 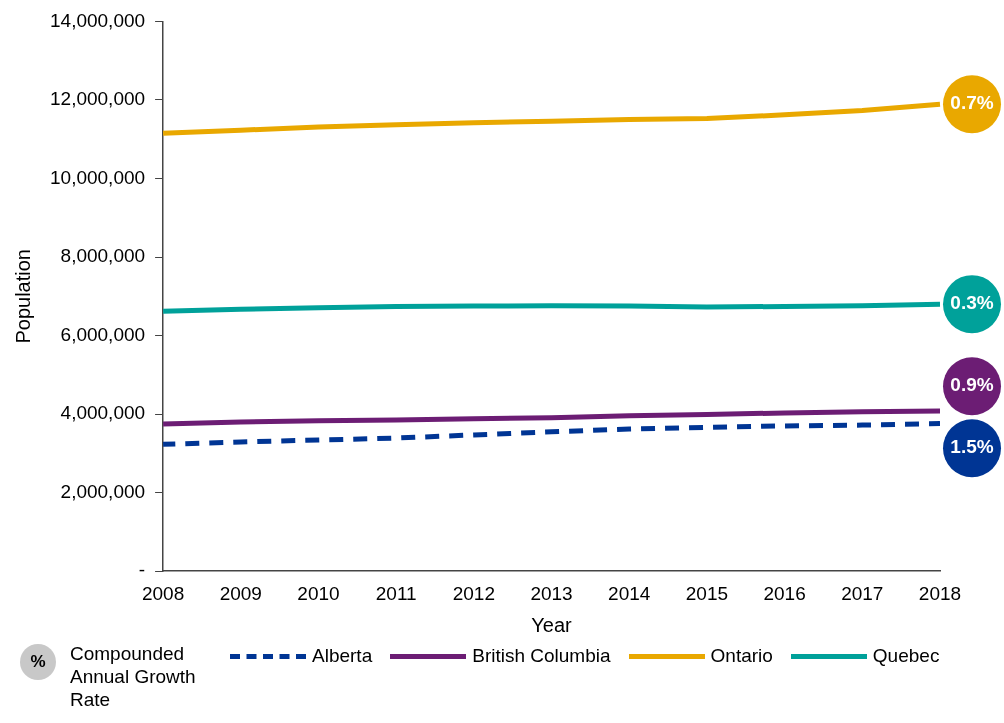 I want to click on x-tick-label: 2010, so click(x=318, y=593).